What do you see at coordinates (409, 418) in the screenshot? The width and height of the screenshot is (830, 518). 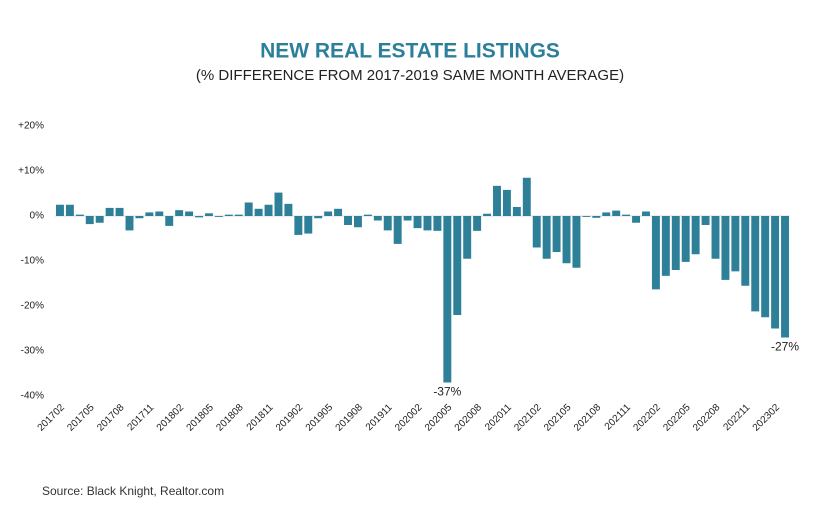 I see `x-tick-label: 202002` at bounding box center [409, 418].